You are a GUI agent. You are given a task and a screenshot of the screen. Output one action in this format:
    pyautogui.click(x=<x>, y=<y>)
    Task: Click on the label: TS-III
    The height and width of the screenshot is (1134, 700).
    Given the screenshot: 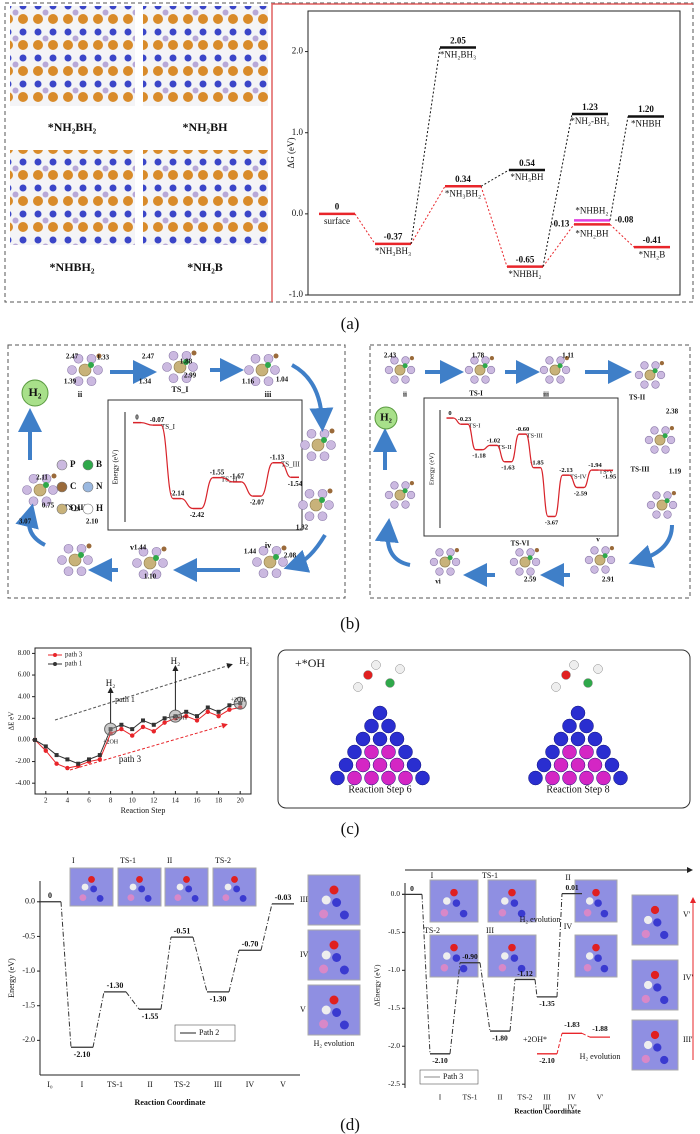 What is the action you would take?
    pyautogui.click(x=639, y=470)
    